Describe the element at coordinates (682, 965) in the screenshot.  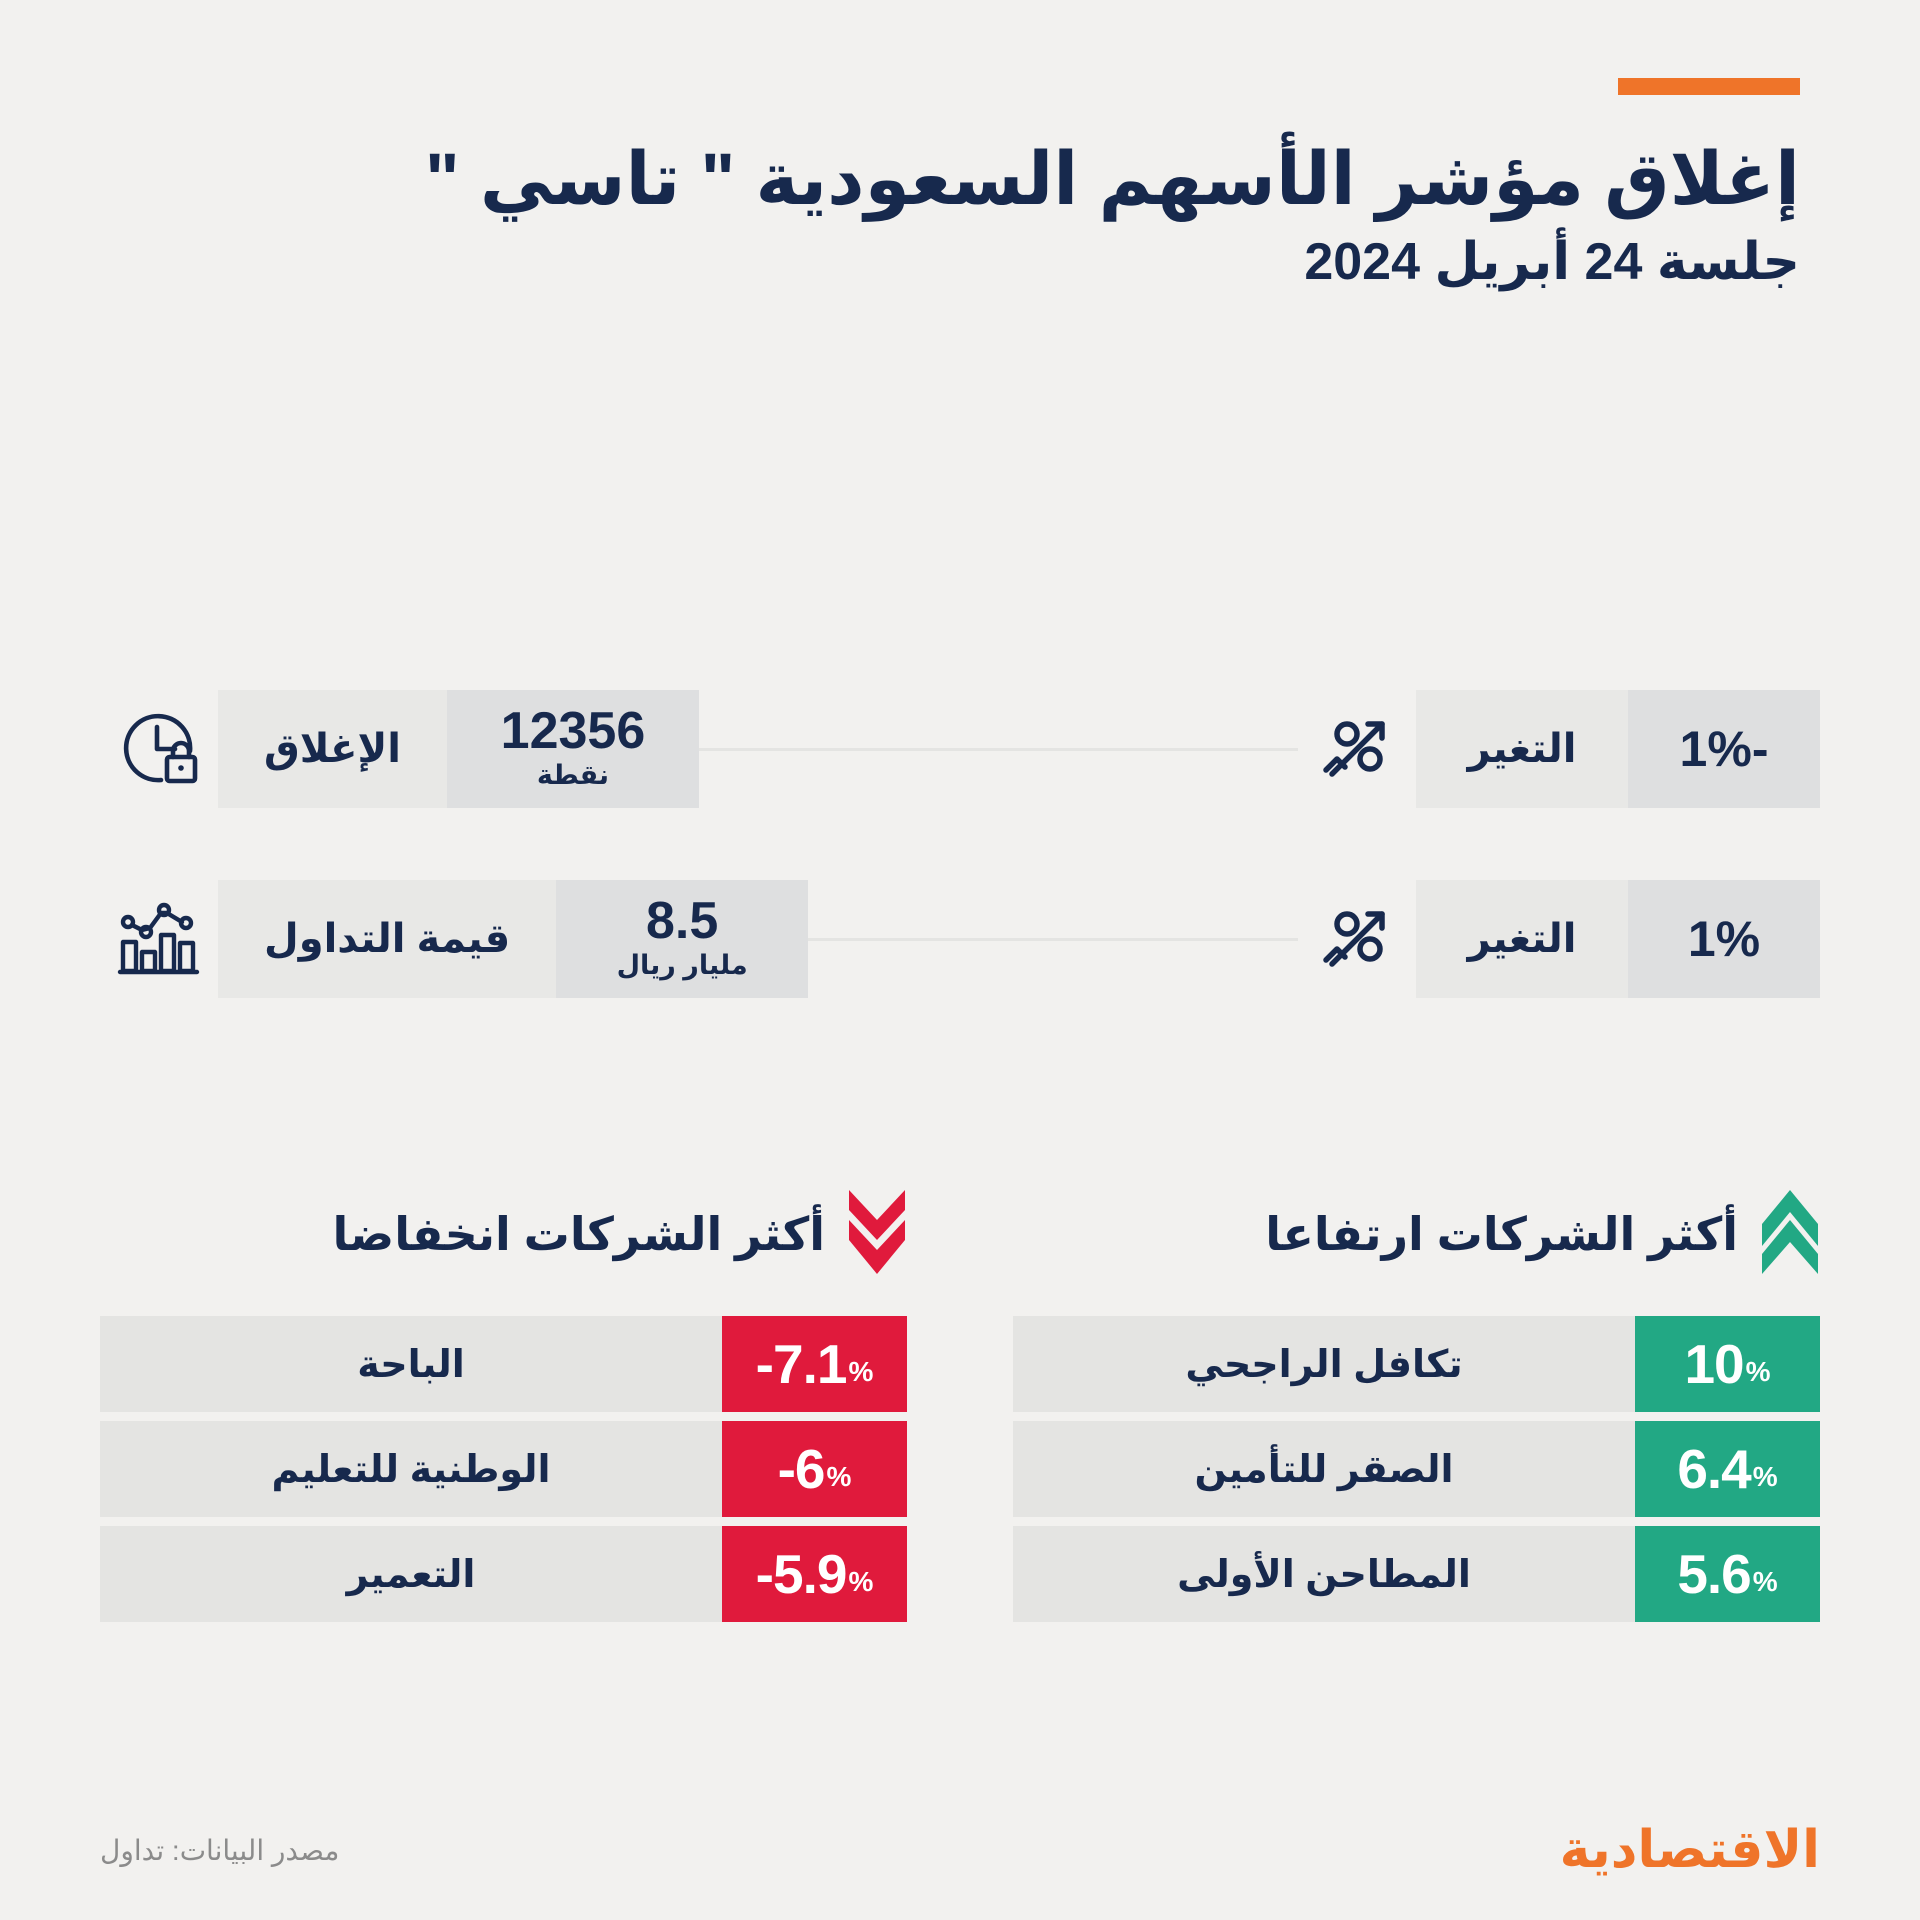
I see `turnover-unit: مليار ريال` at that location.